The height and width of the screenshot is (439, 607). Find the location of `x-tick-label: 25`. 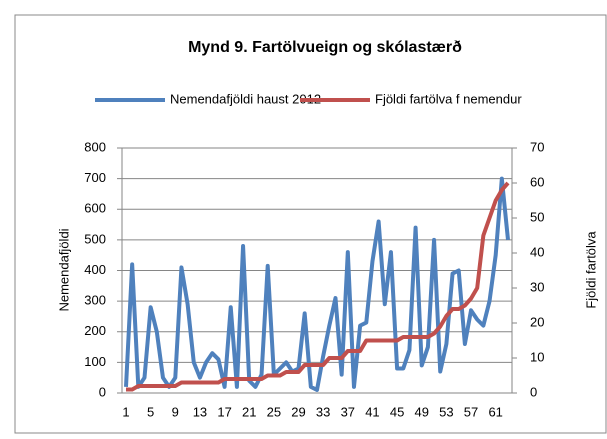

x-tick-label: 25 is located at coordinates (274, 411).